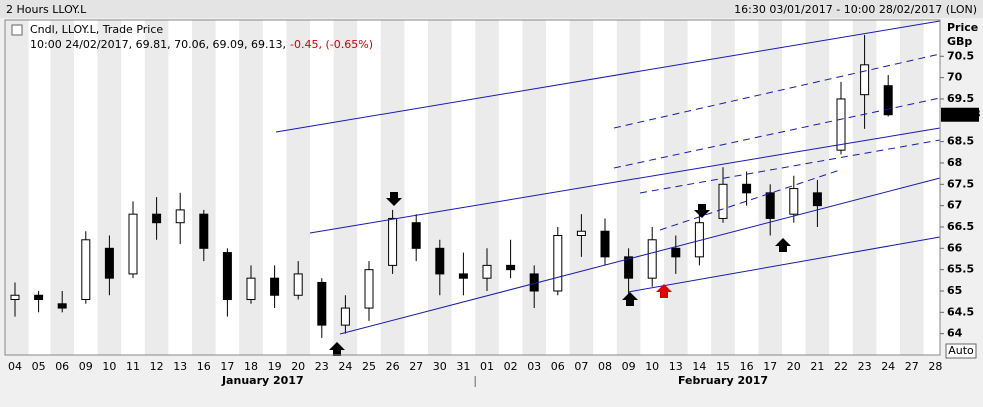  I want to click on x-tick-label: 07, so click(581, 366).